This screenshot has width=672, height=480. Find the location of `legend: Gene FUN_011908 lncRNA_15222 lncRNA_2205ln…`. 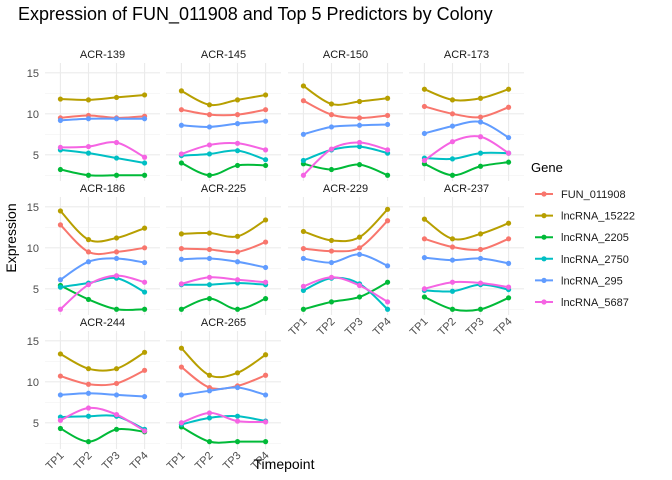

legend: Gene FUN_011908 lncRNA_15222 lncRNA_2205ln… is located at coordinates (583, 234).